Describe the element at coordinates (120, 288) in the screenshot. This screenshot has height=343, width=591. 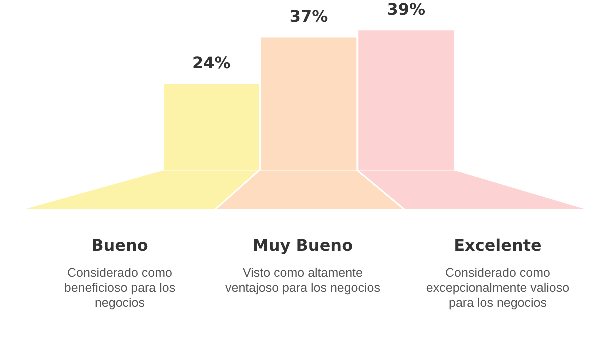
I see `text: Considerado como beneficioso para los negocios` at that location.